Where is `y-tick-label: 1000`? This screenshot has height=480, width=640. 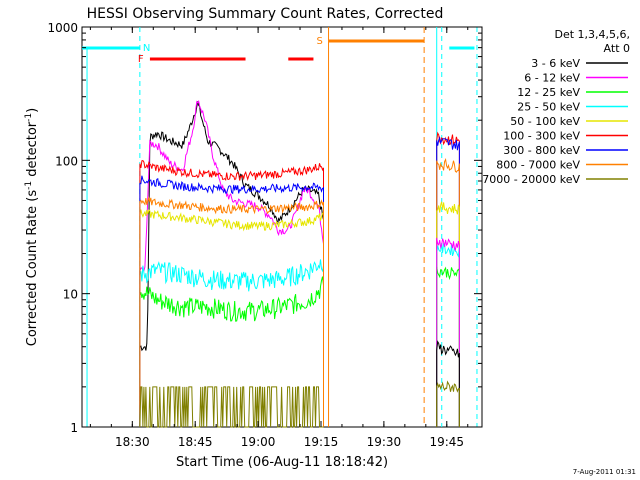
y-tick-label: 1000 is located at coordinates (62, 28).